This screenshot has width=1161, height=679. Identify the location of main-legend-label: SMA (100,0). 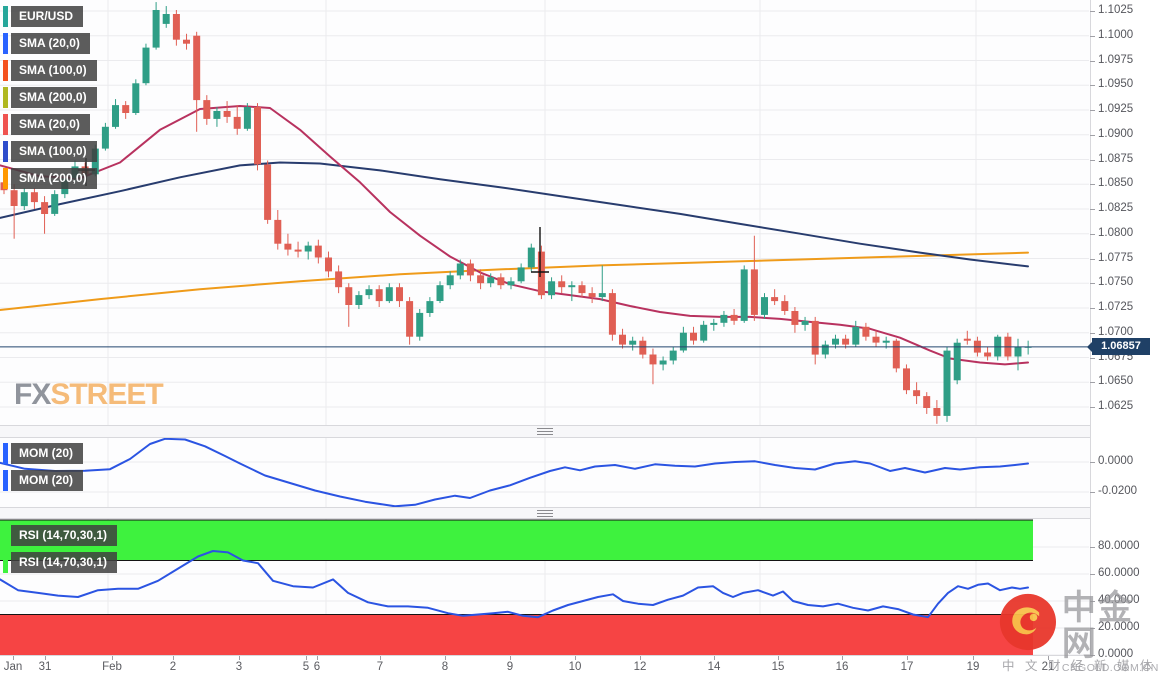
(54, 70).